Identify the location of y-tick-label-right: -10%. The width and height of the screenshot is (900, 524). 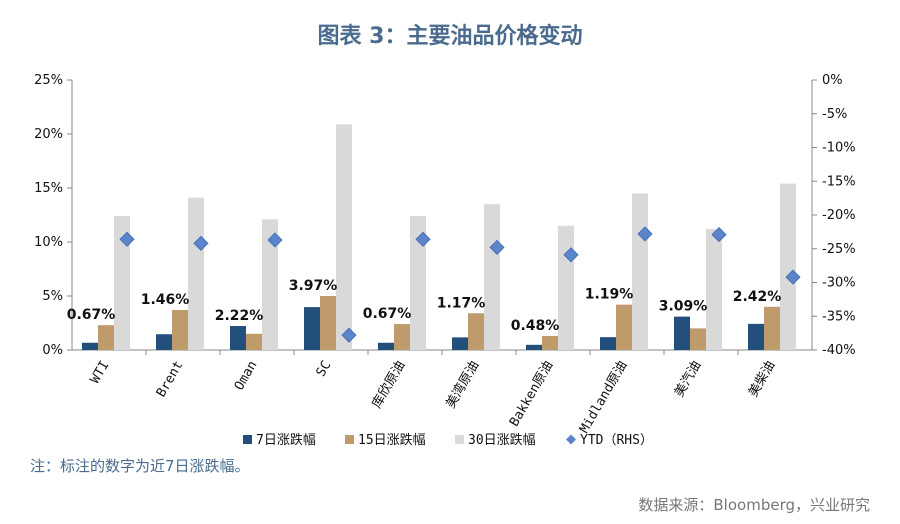
(839, 148).